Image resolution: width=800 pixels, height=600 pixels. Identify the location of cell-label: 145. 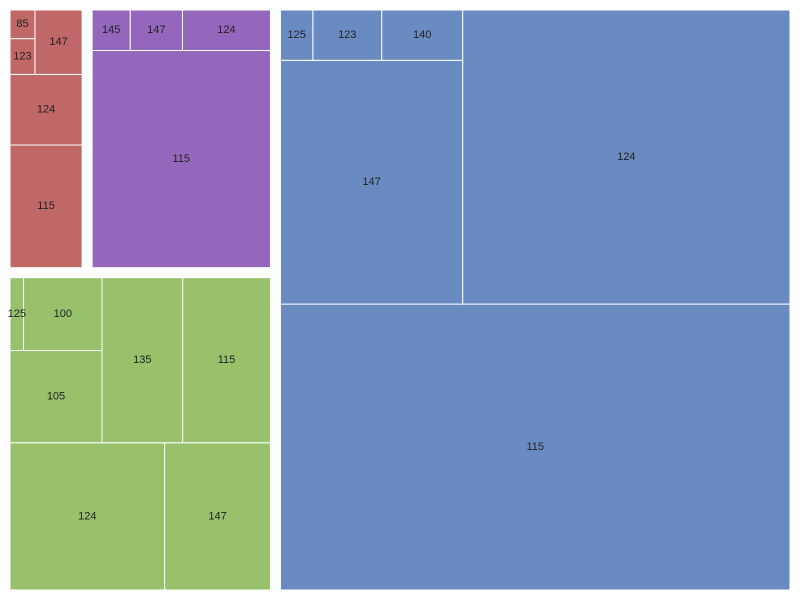
(111, 30).